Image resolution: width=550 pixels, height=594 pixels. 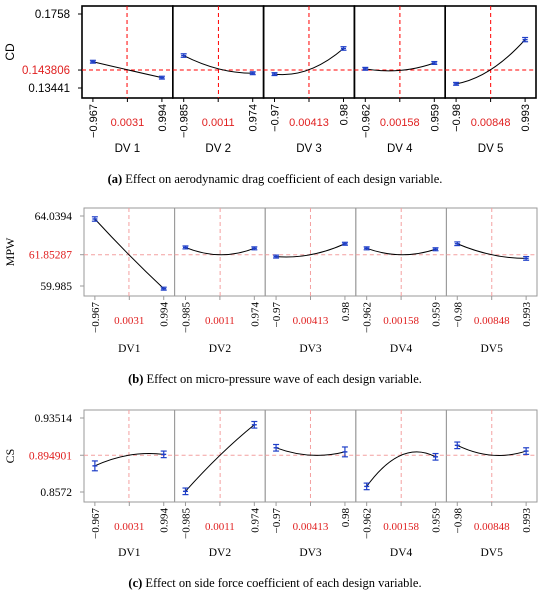 What do you see at coordinates (218, 80) in the screenshot?
I see `panel-2: −0.985 0.0011 0.974 DV 2` at bounding box center [218, 80].